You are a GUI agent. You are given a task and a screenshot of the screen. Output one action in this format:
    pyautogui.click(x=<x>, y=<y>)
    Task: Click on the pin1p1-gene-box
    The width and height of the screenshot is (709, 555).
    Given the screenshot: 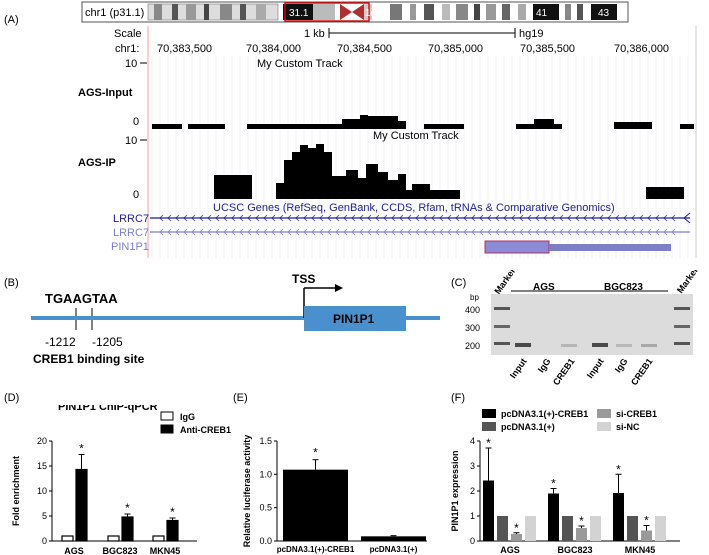 What is the action you would take?
    pyautogui.click(x=355, y=318)
    